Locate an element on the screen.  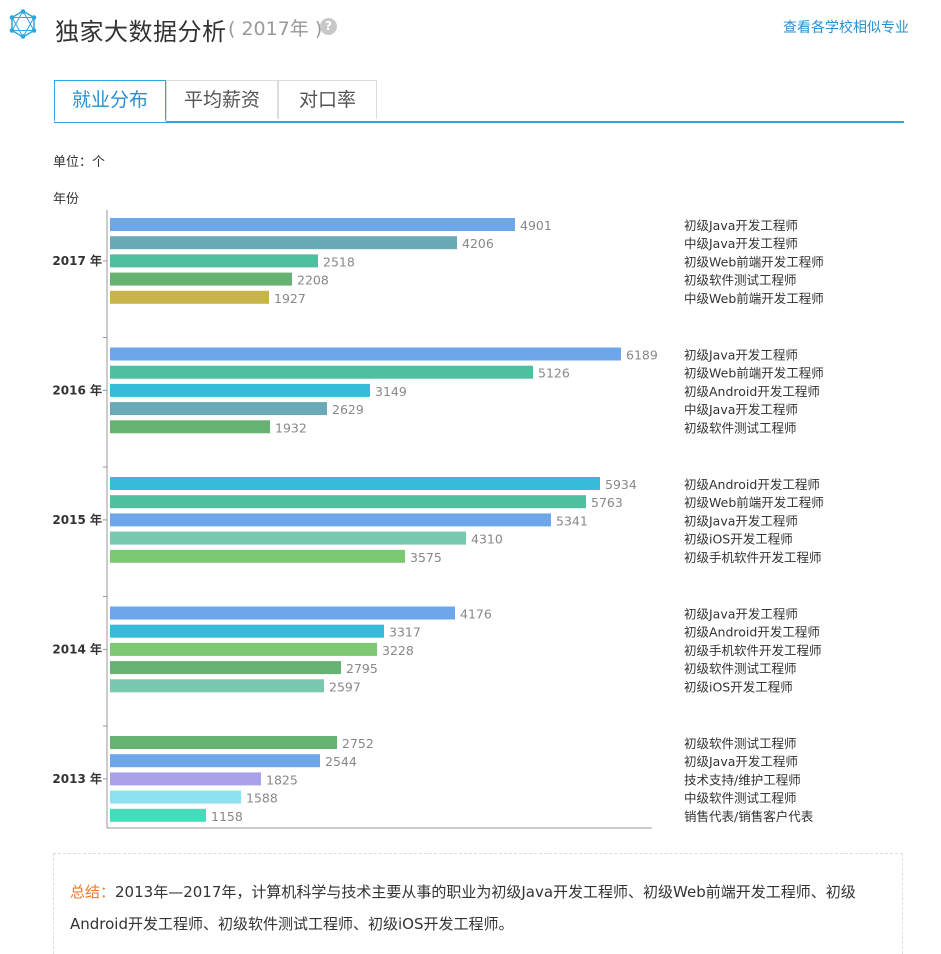
bar-value-label: 4901 is located at coordinates (536, 225).